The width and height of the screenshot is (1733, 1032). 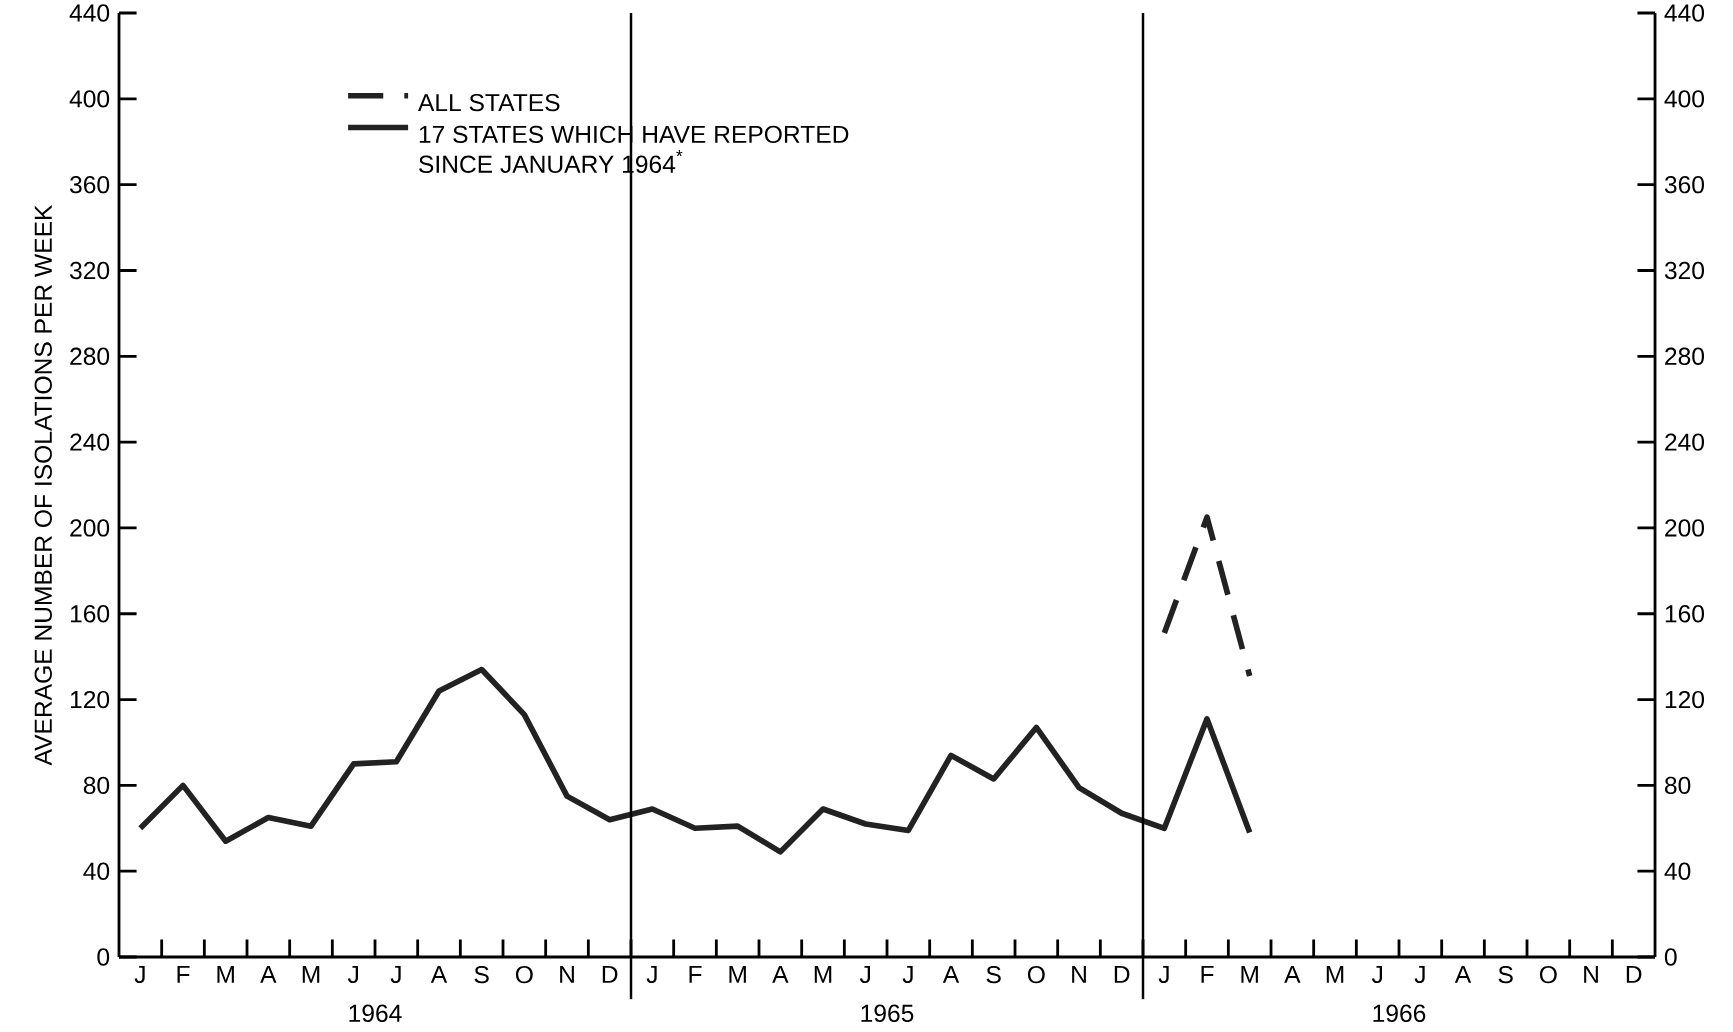 I want to click on y-tick-label: 0, so click(x=103, y=957).